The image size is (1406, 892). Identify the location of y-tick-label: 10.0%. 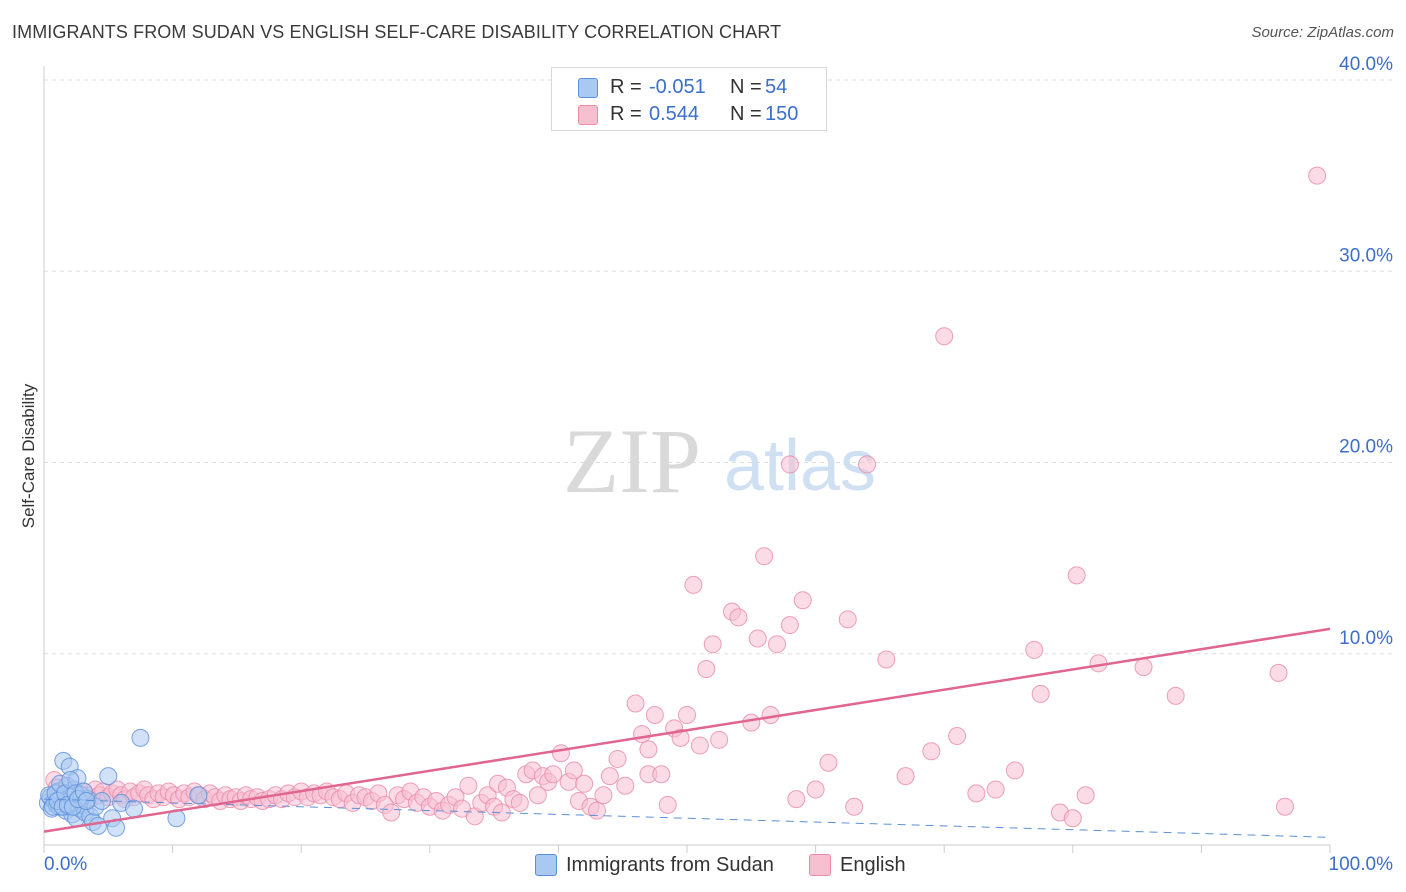
(1366, 638).